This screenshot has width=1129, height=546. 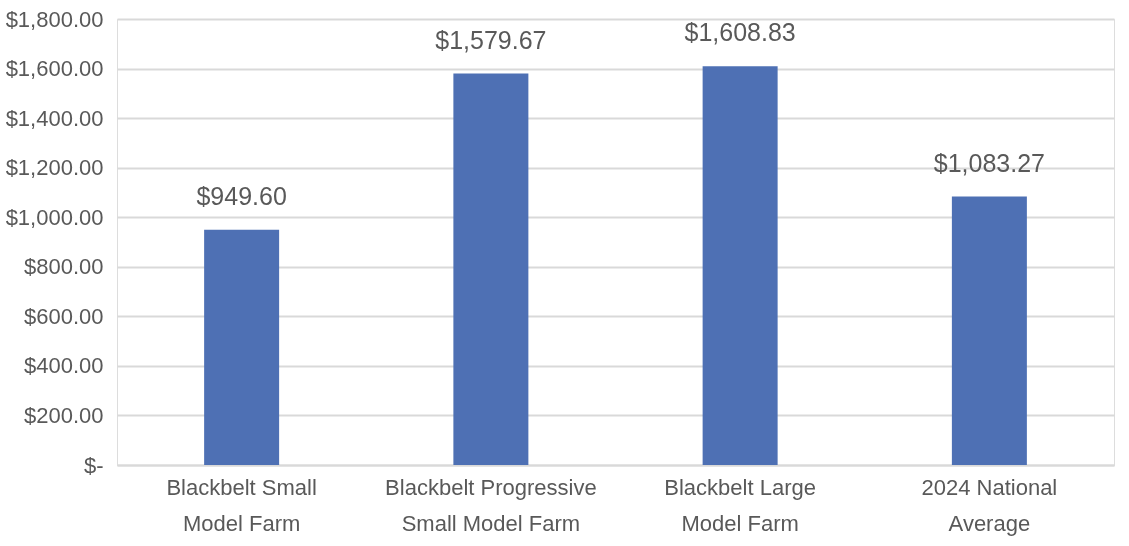 I want to click on y-tick-label: $400.00, so click(x=63, y=366).